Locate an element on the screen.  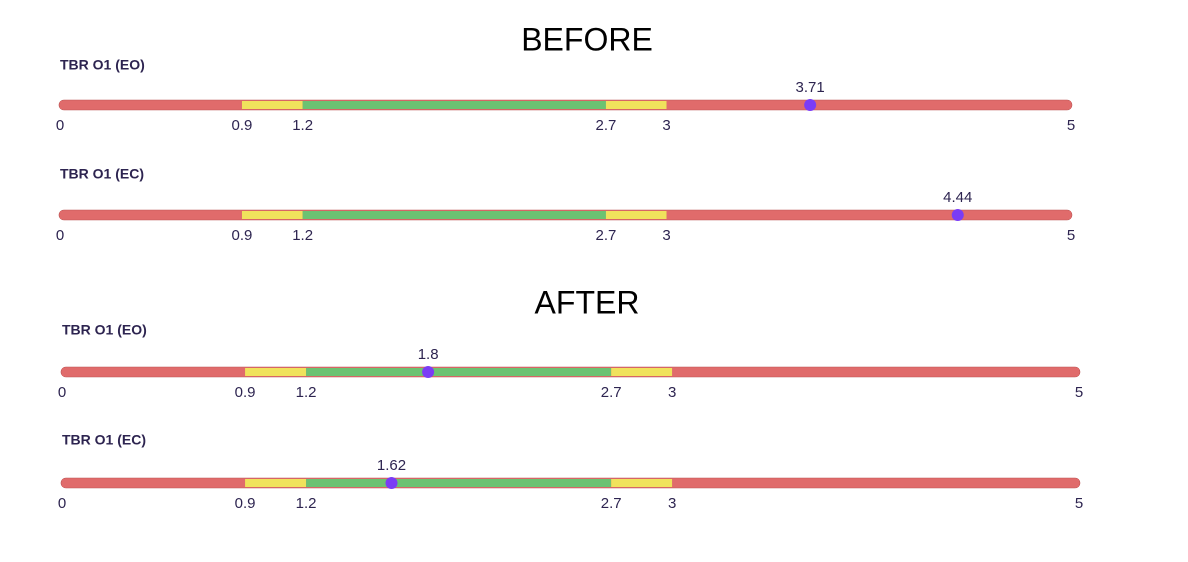
value-label: 4.44 is located at coordinates (957, 197).